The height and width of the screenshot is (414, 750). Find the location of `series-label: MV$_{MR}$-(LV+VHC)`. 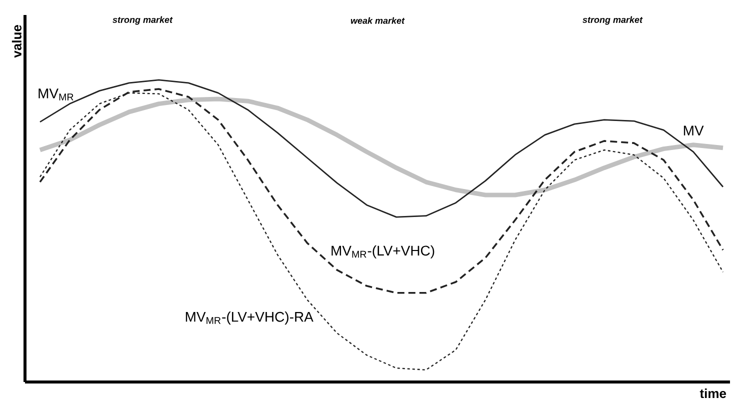

series-label: MV$_{MR}$-(LV+VHC) is located at coordinates (383, 251).